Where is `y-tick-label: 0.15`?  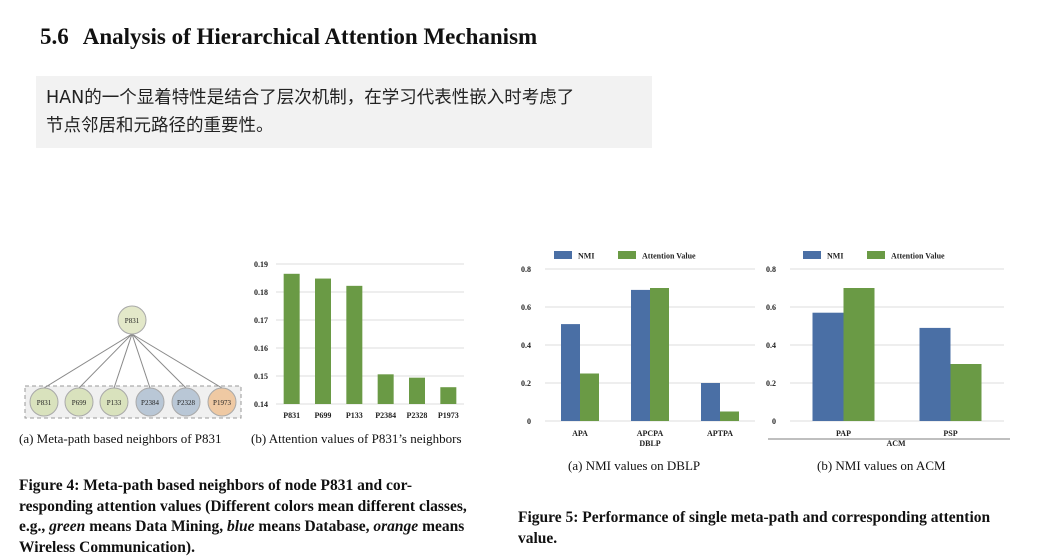 y-tick-label: 0.15 is located at coordinates (261, 376).